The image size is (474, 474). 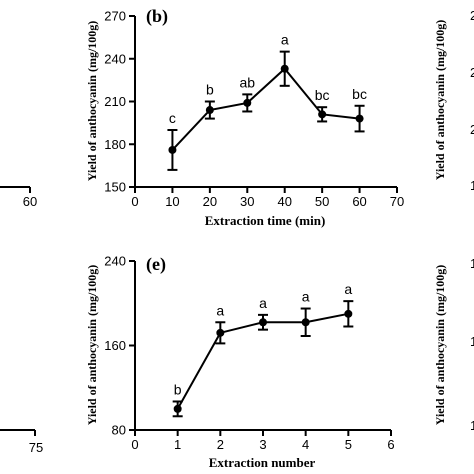 I want to click on y-tick-label: 160, so click(x=115, y=345).